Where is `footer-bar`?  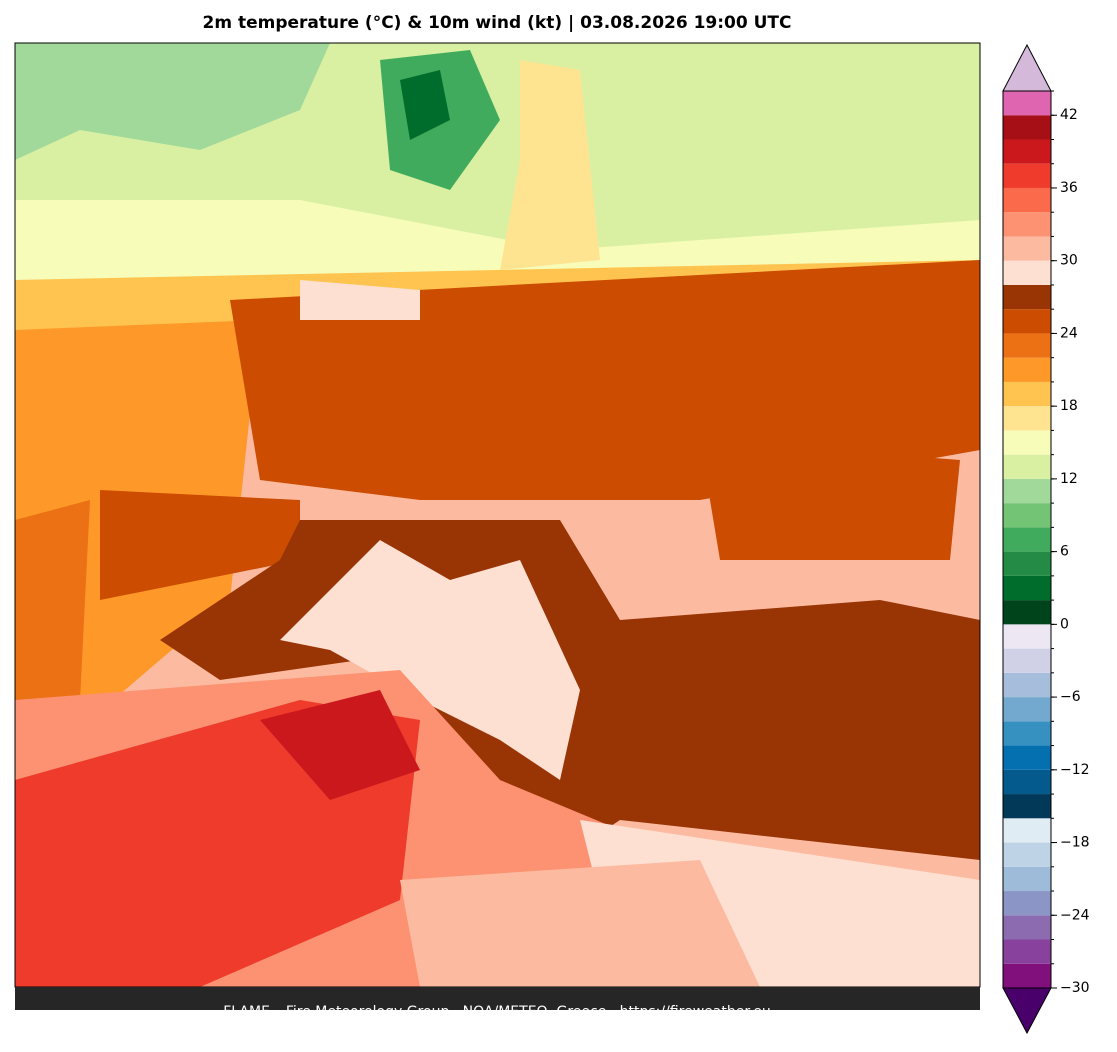
footer-bar is located at coordinates (497, 998).